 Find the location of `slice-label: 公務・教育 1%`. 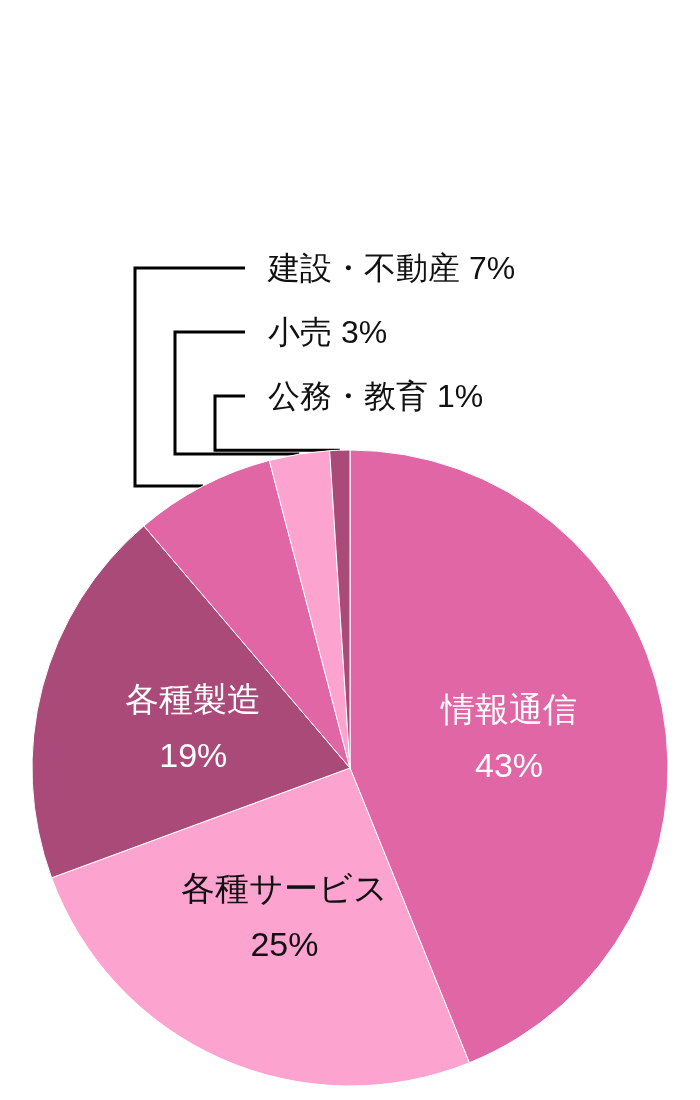

slice-label: 公務・教育 1% is located at coordinates (376, 396).